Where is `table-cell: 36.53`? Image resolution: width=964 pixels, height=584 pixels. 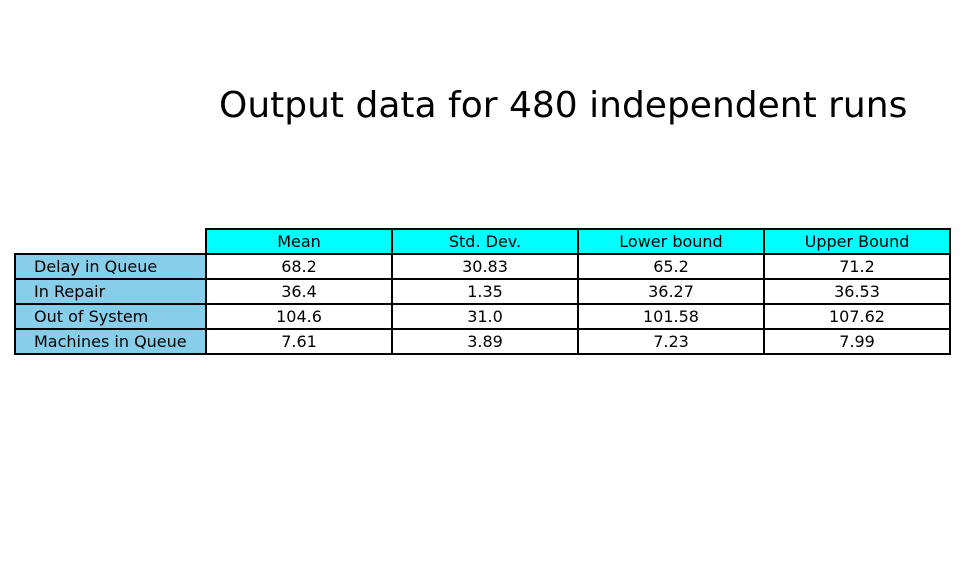 table-cell: 36.53 is located at coordinates (857, 291).